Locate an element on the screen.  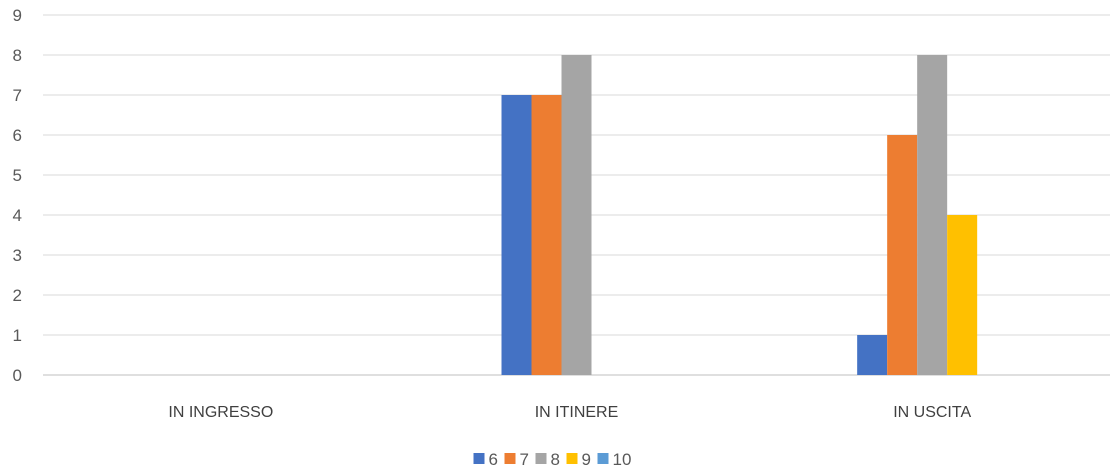
y-tick-label: 7 is located at coordinates (17, 95).